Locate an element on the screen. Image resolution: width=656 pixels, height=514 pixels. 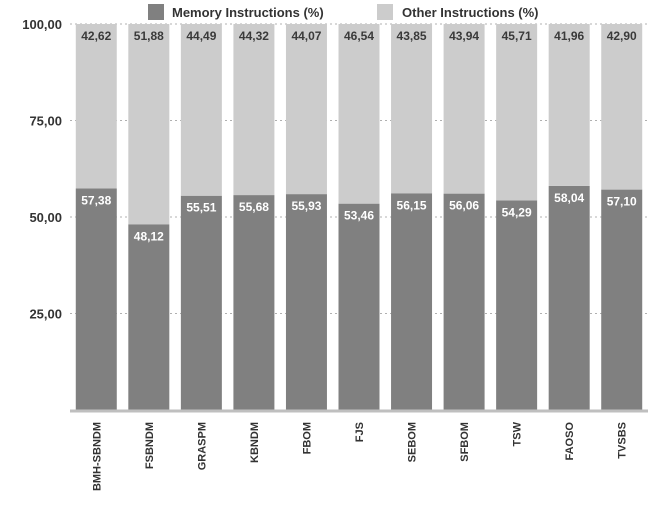
data-label-other: 44,32 is located at coordinates (254, 36).